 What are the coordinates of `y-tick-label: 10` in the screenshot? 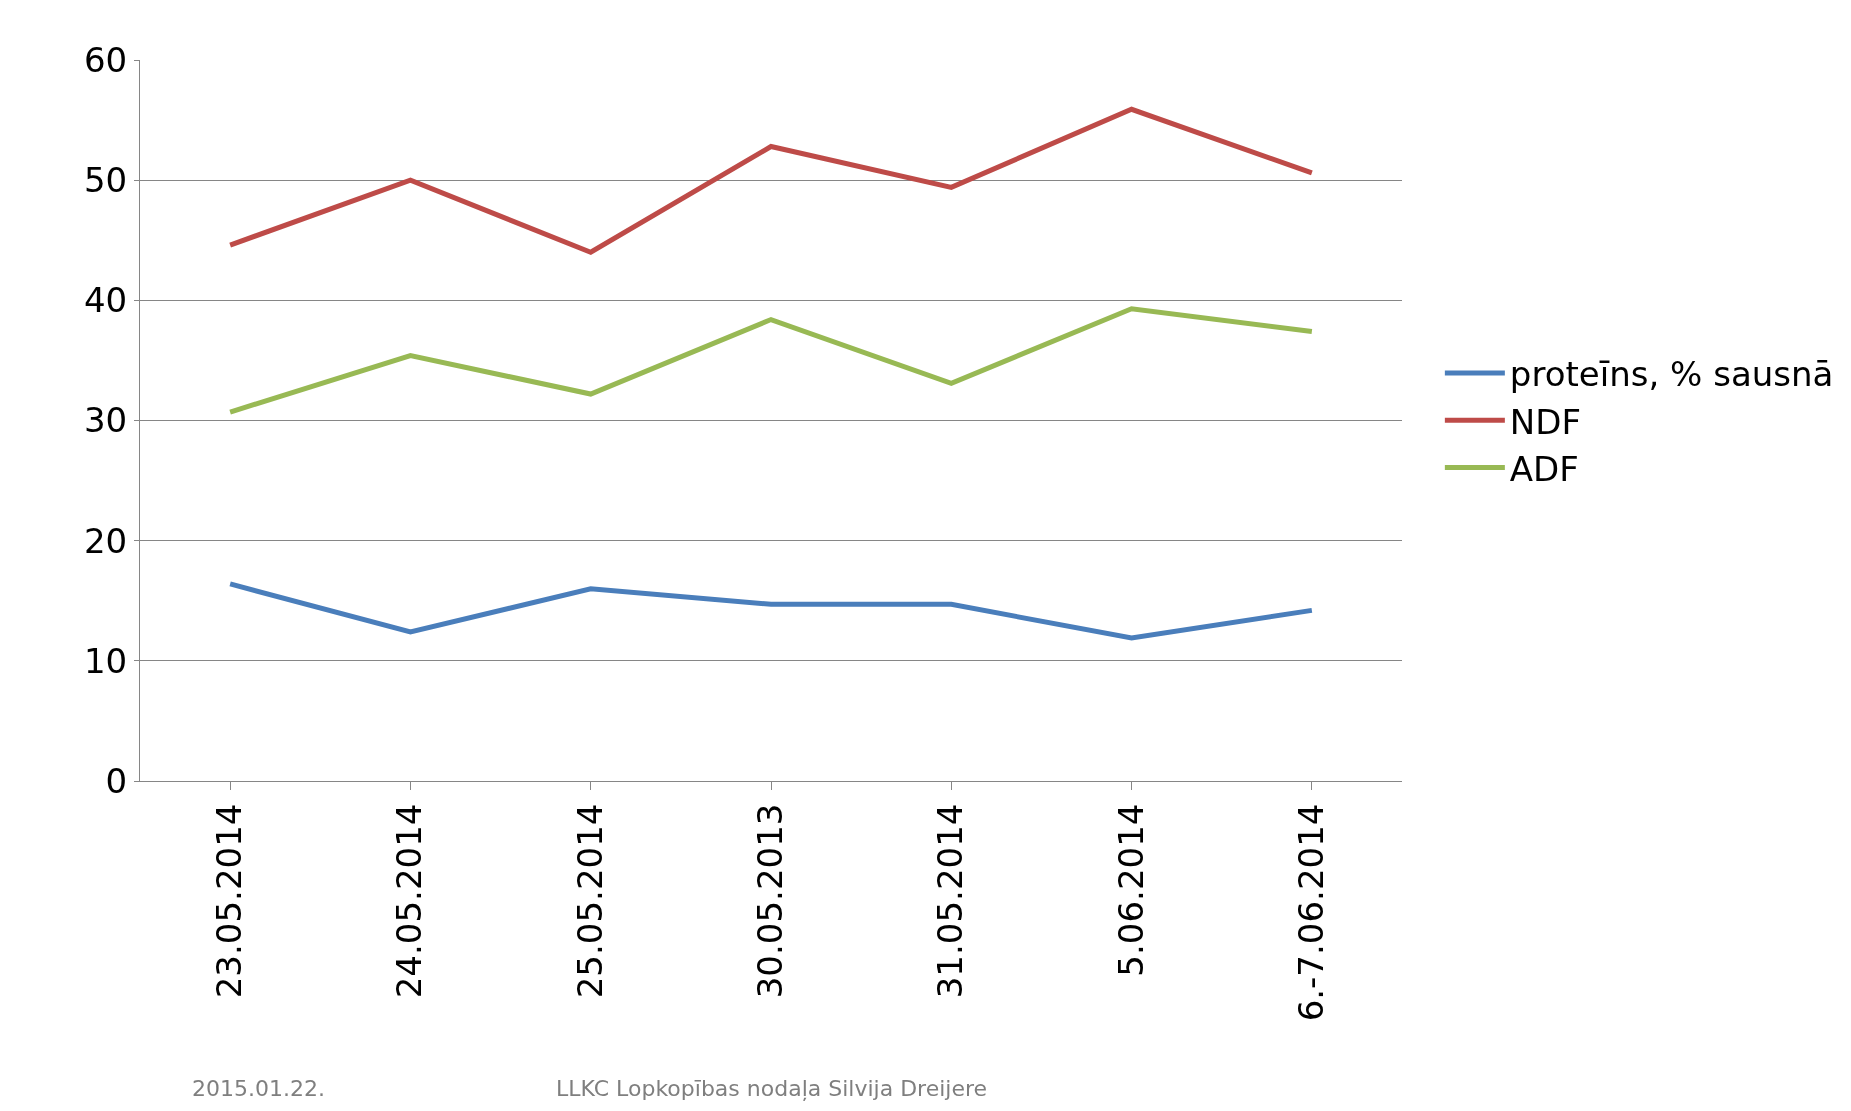 It's located at (105, 660).